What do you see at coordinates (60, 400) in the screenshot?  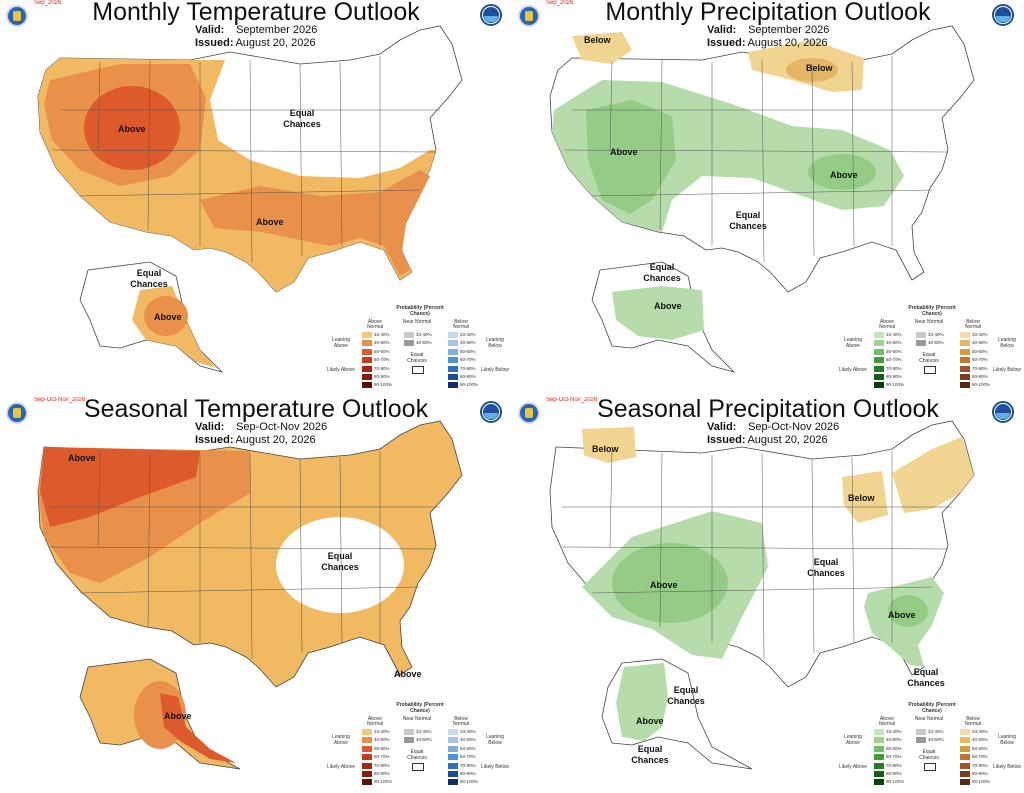 I see `date-tag: Sep-Oct-Nov_2026` at bounding box center [60, 400].